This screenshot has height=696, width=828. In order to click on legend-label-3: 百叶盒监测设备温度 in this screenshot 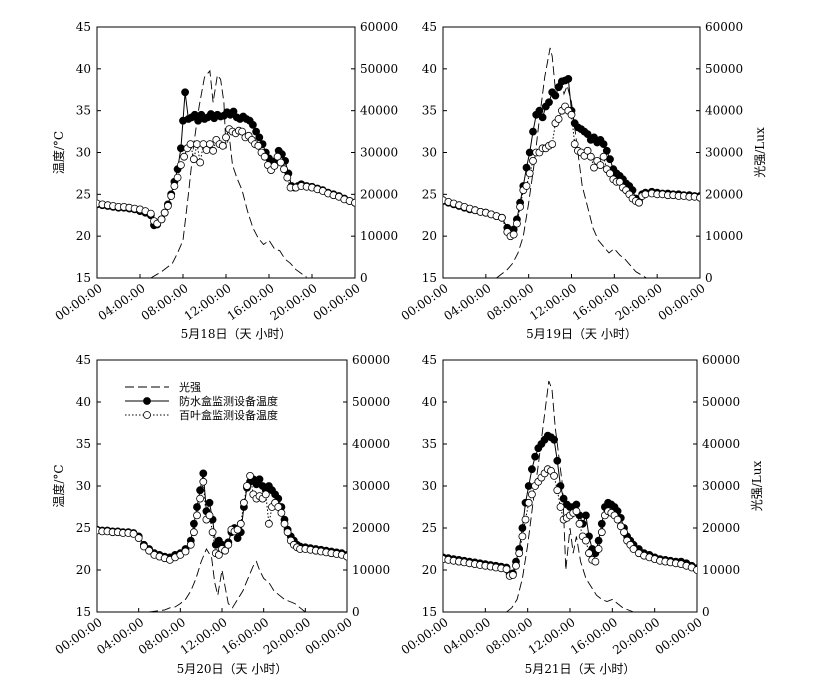, I will do `click(228, 415)`.